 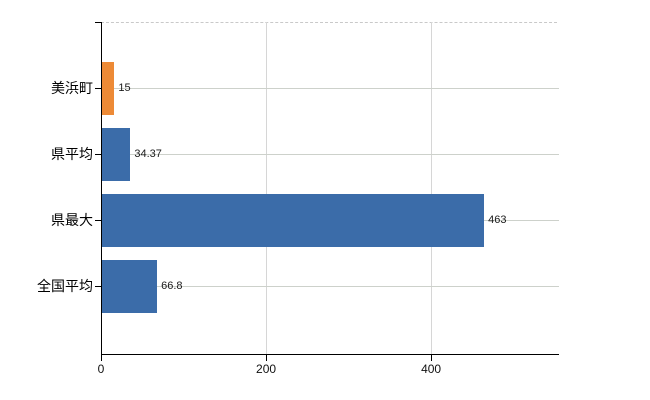 What do you see at coordinates (266, 369) in the screenshot?
I see `x-tick-label: 200` at bounding box center [266, 369].